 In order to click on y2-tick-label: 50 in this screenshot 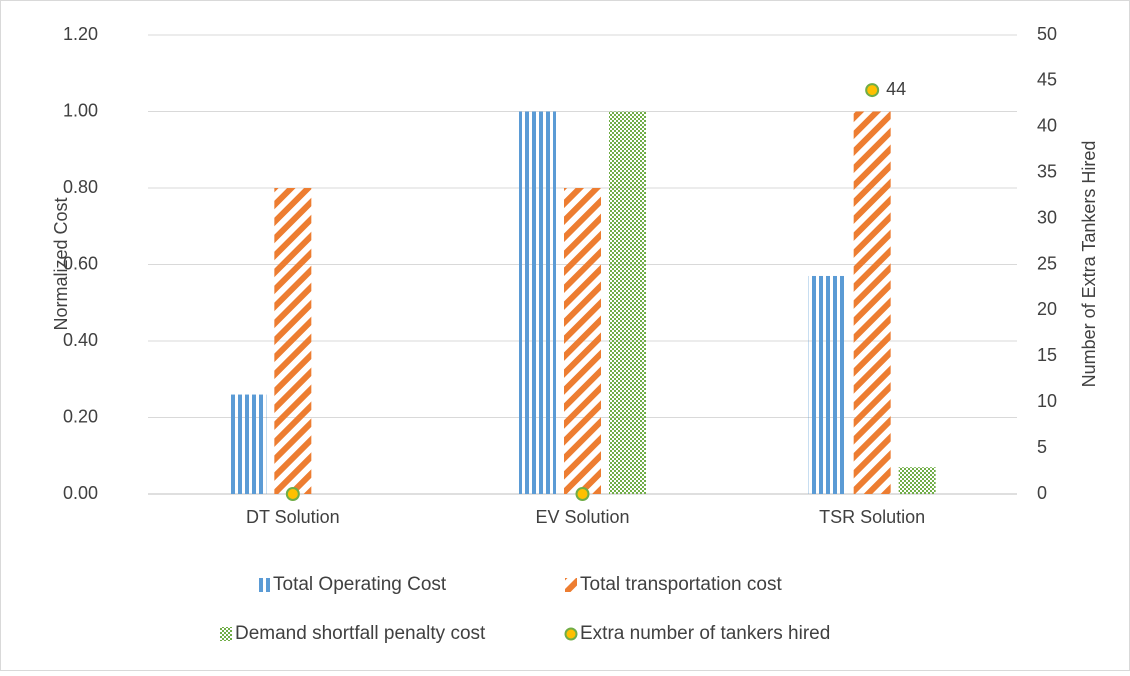, I will do `click(1047, 34)`.